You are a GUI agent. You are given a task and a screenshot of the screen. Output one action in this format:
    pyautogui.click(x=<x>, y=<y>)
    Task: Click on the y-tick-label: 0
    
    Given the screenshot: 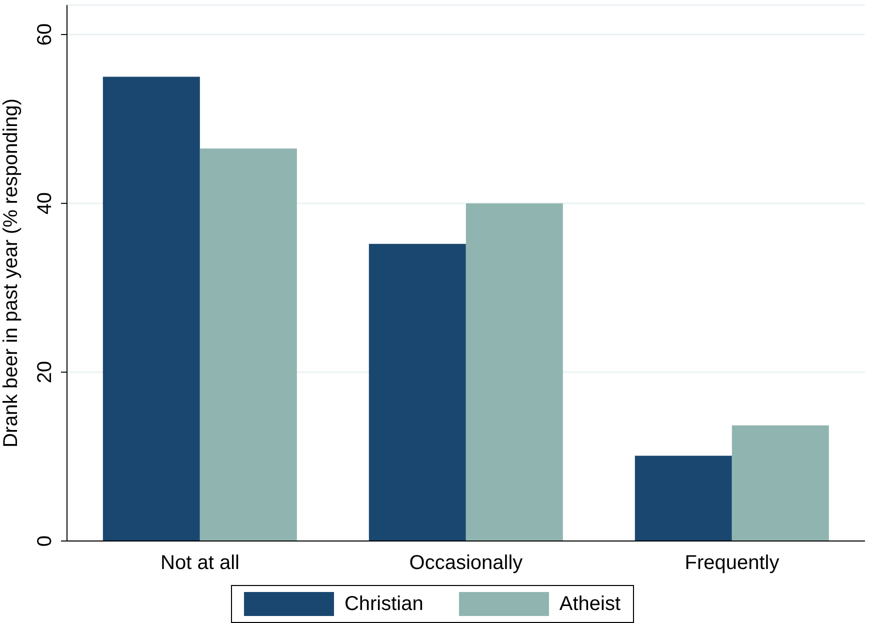 What is the action you would take?
    pyautogui.click(x=45, y=541)
    